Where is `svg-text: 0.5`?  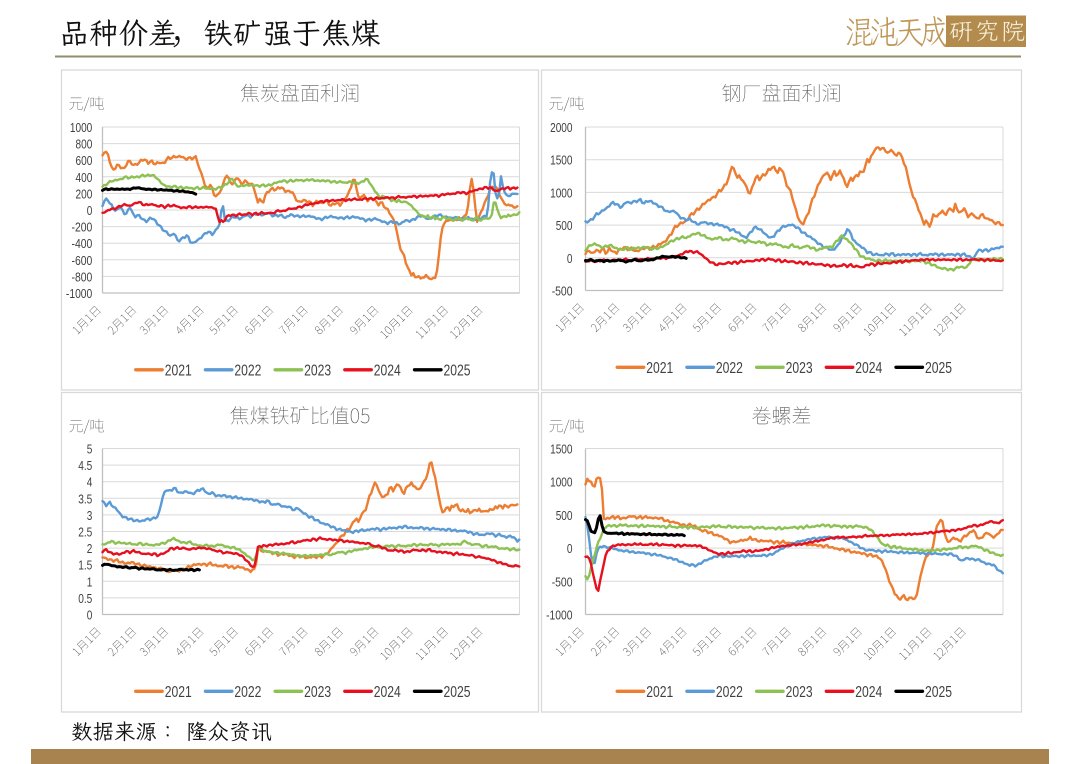 svg-text: 0.5 is located at coordinates (85, 599).